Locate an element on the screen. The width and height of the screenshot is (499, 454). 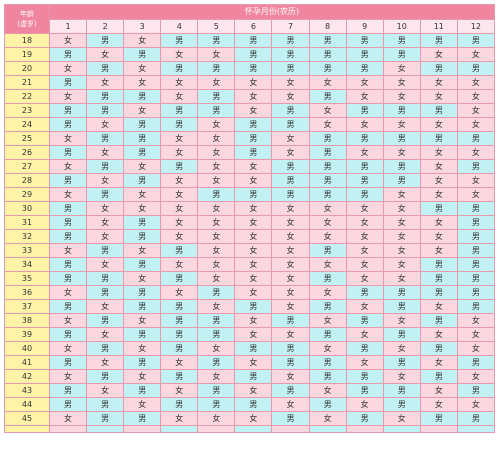
age-header-line1: 年龄 is located at coordinates (27, 14).